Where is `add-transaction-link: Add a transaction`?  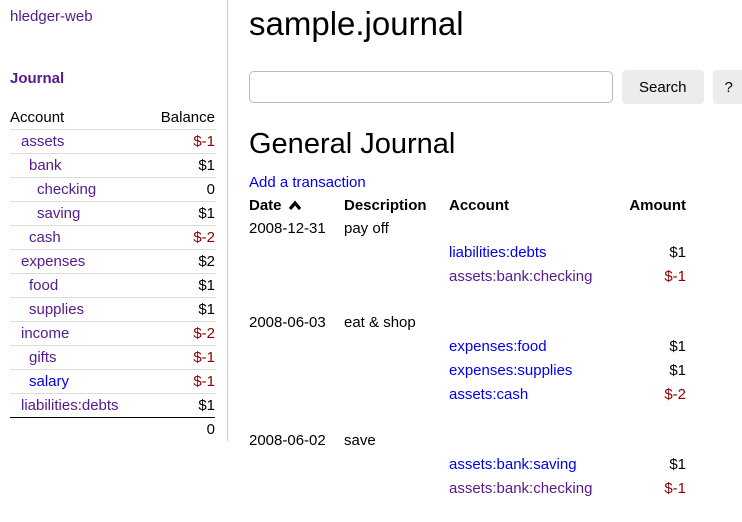 add-transaction-link: Add a transaction is located at coordinates (307, 182).